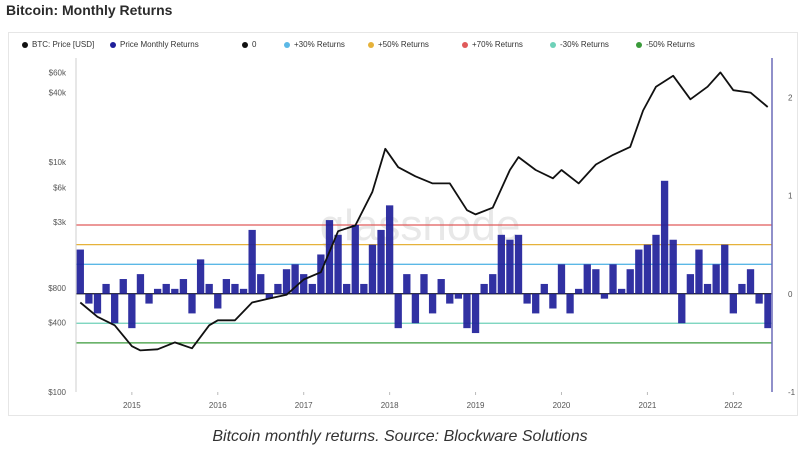 This screenshot has width=800, height=465. I want to click on legend-label: Price Monthly Returns, so click(159, 44).